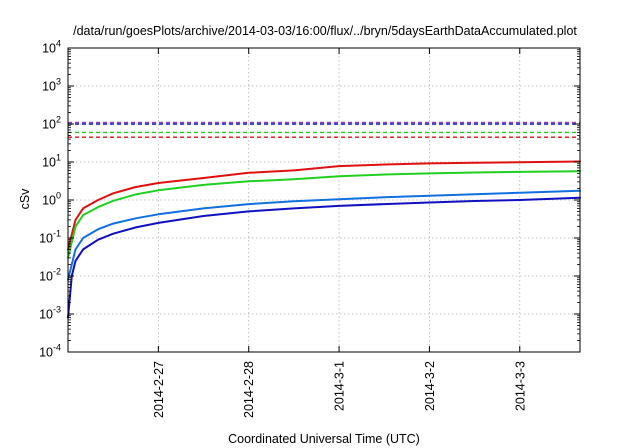 The width and height of the screenshot is (640, 448). I want to click on y-tick-exponent: -2, so click(57, 272).